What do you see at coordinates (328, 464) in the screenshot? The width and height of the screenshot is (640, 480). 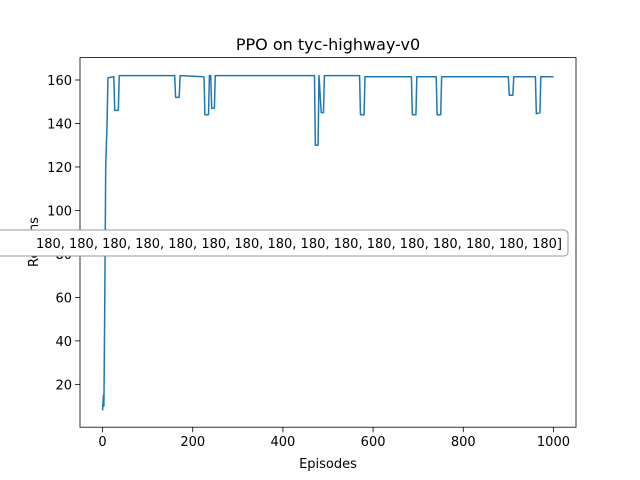 I see `x-axis-label: Episodes` at bounding box center [328, 464].